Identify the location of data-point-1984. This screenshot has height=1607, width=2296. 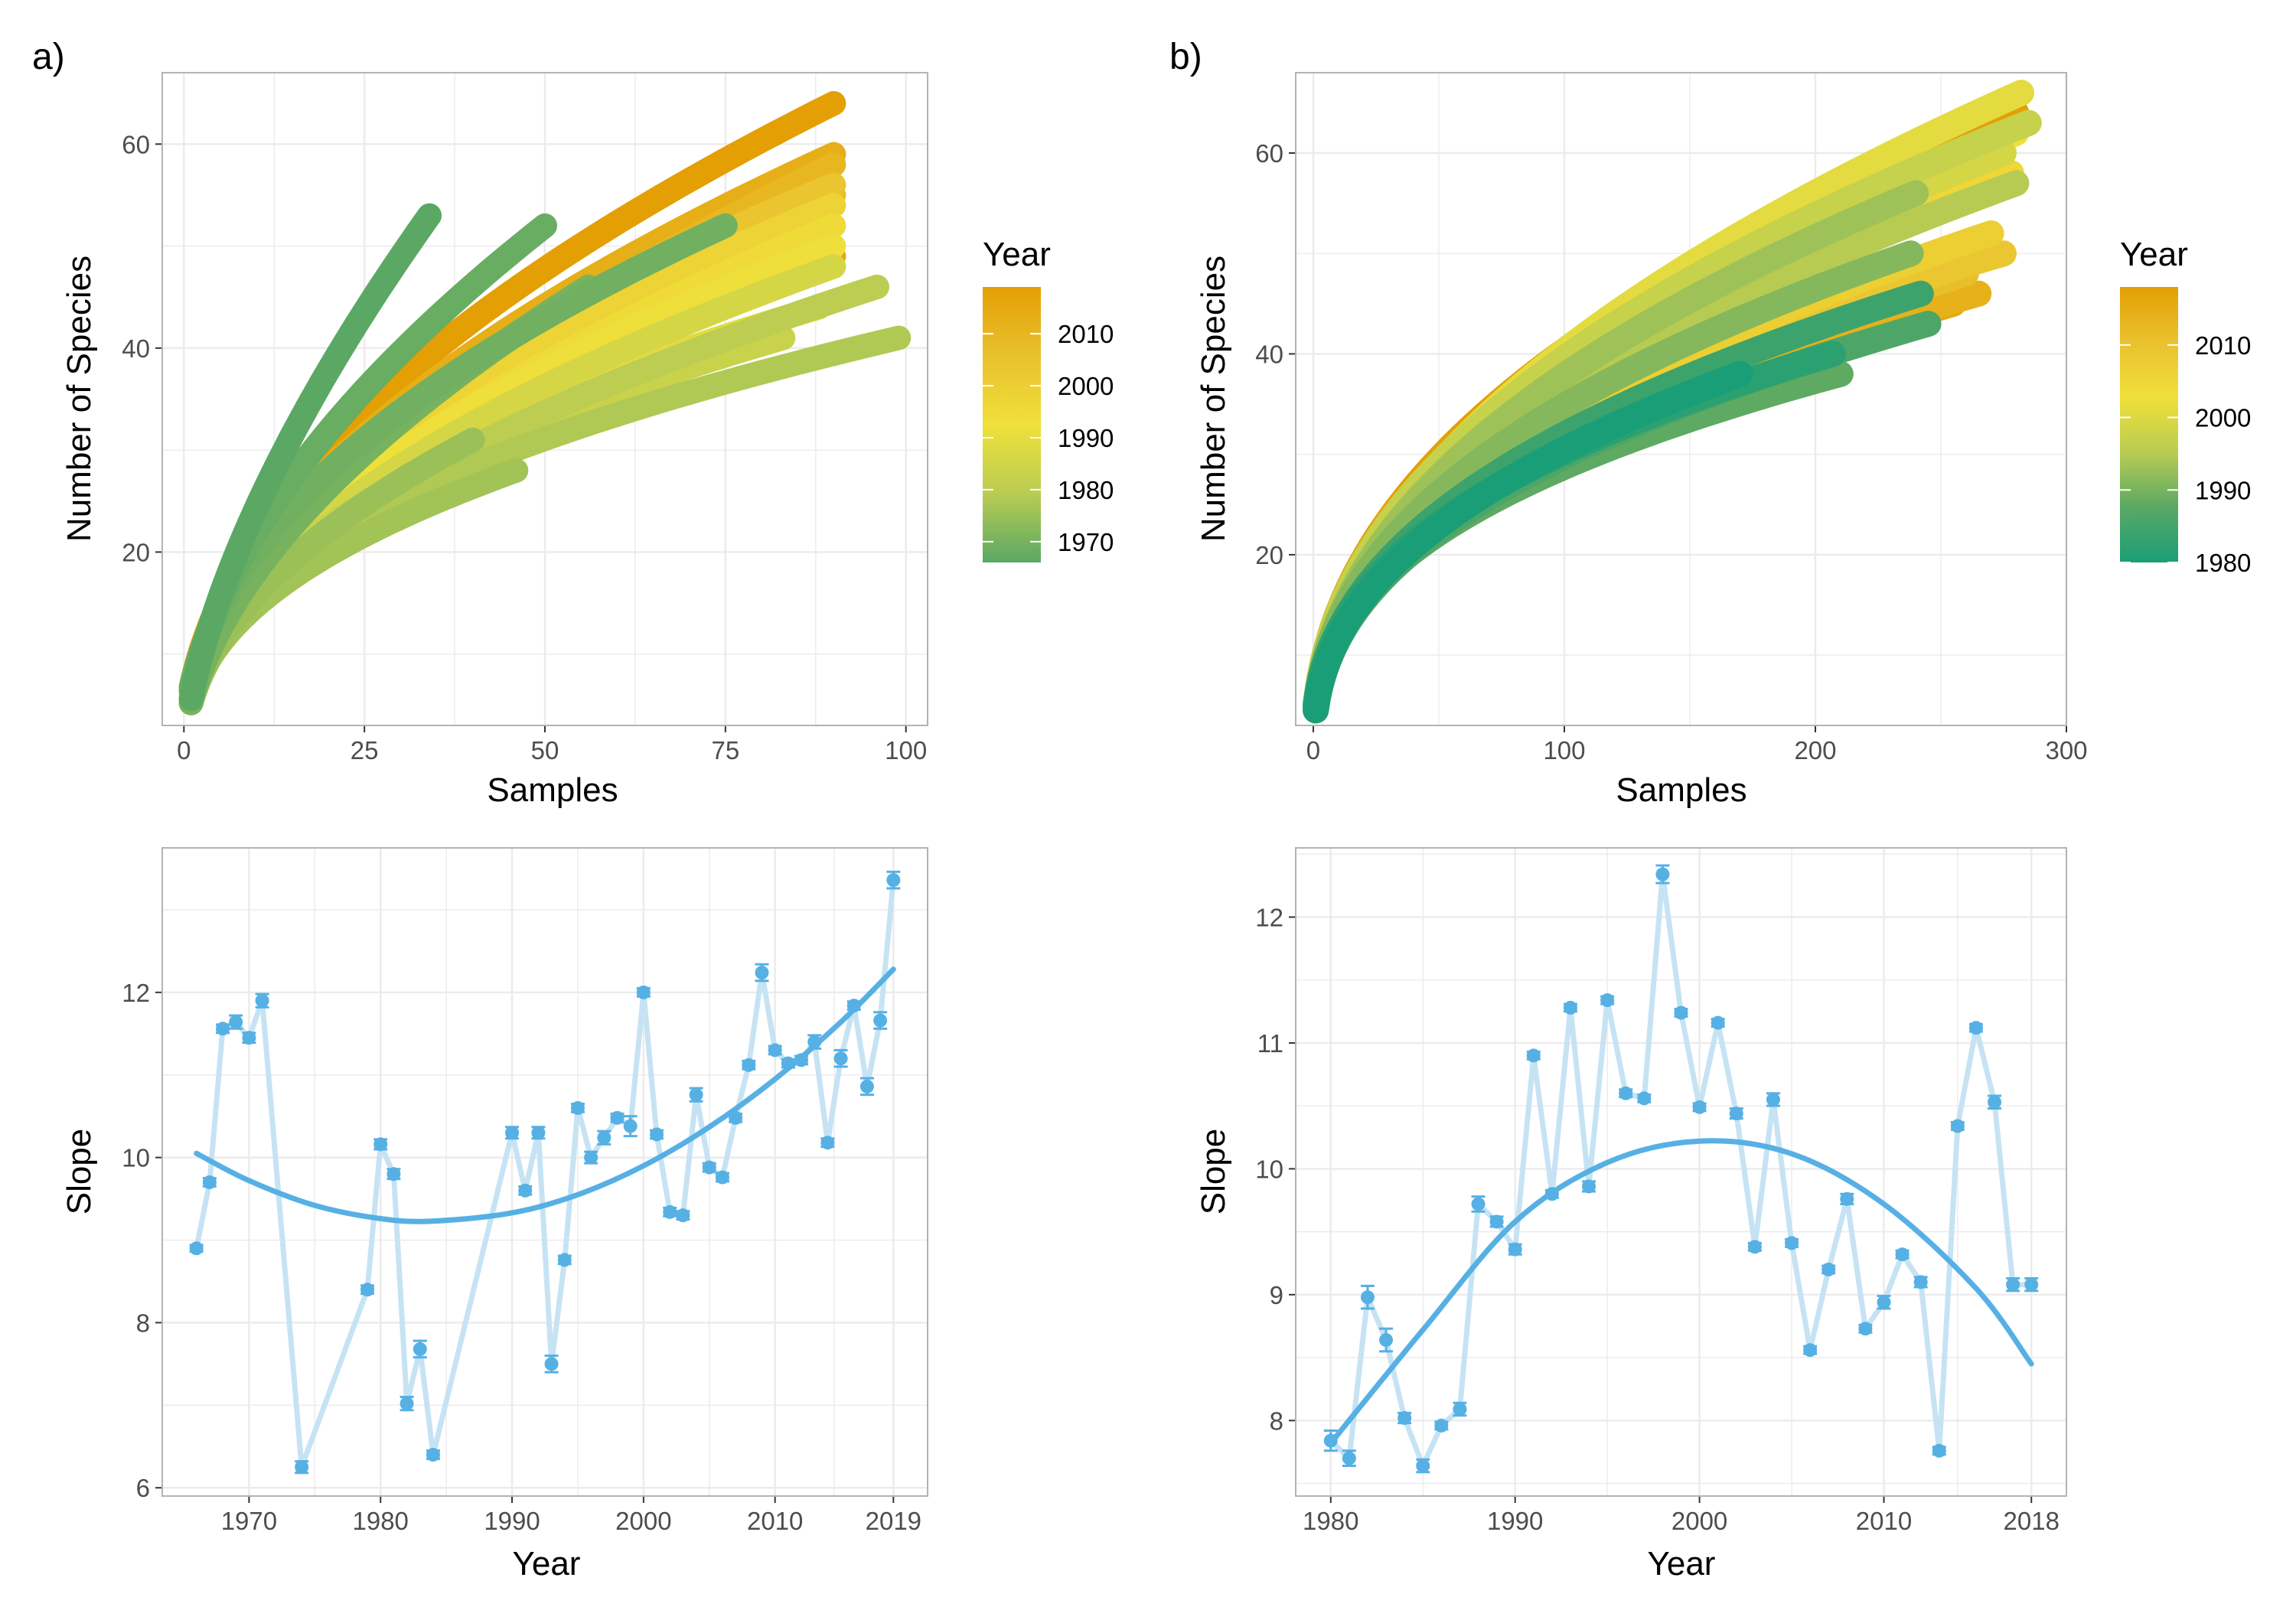
(433, 1455).